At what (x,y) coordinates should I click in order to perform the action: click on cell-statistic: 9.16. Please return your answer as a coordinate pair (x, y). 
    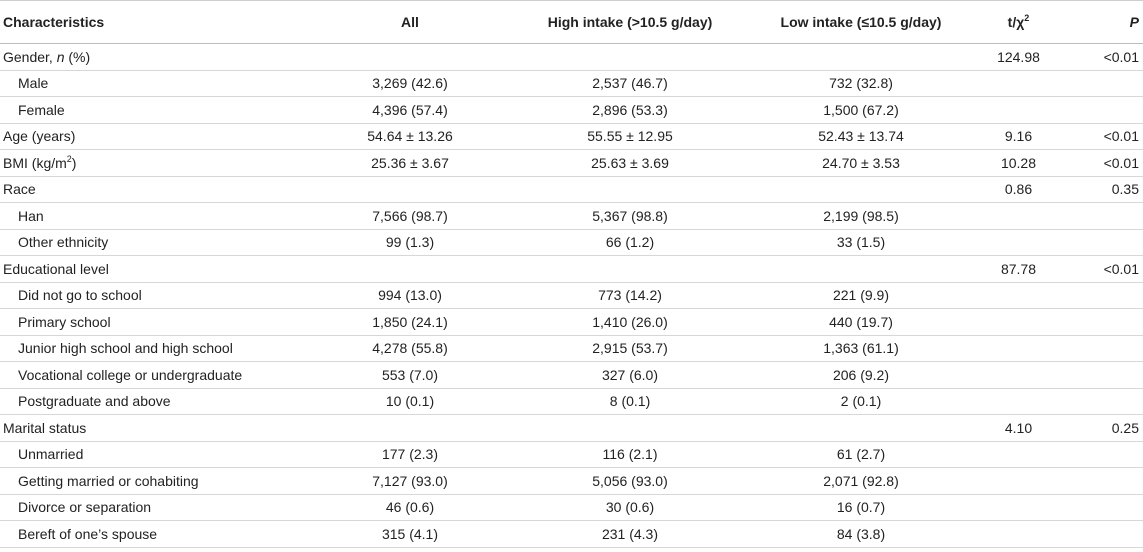
    Looking at the image, I should click on (1018, 136).